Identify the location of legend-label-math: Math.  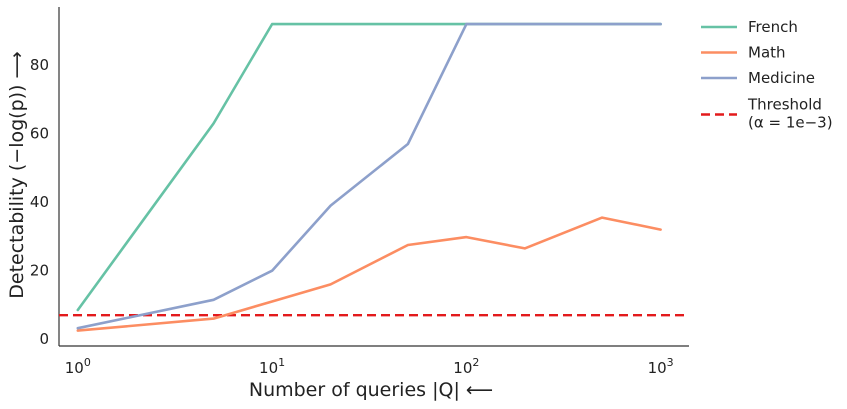
(767, 53).